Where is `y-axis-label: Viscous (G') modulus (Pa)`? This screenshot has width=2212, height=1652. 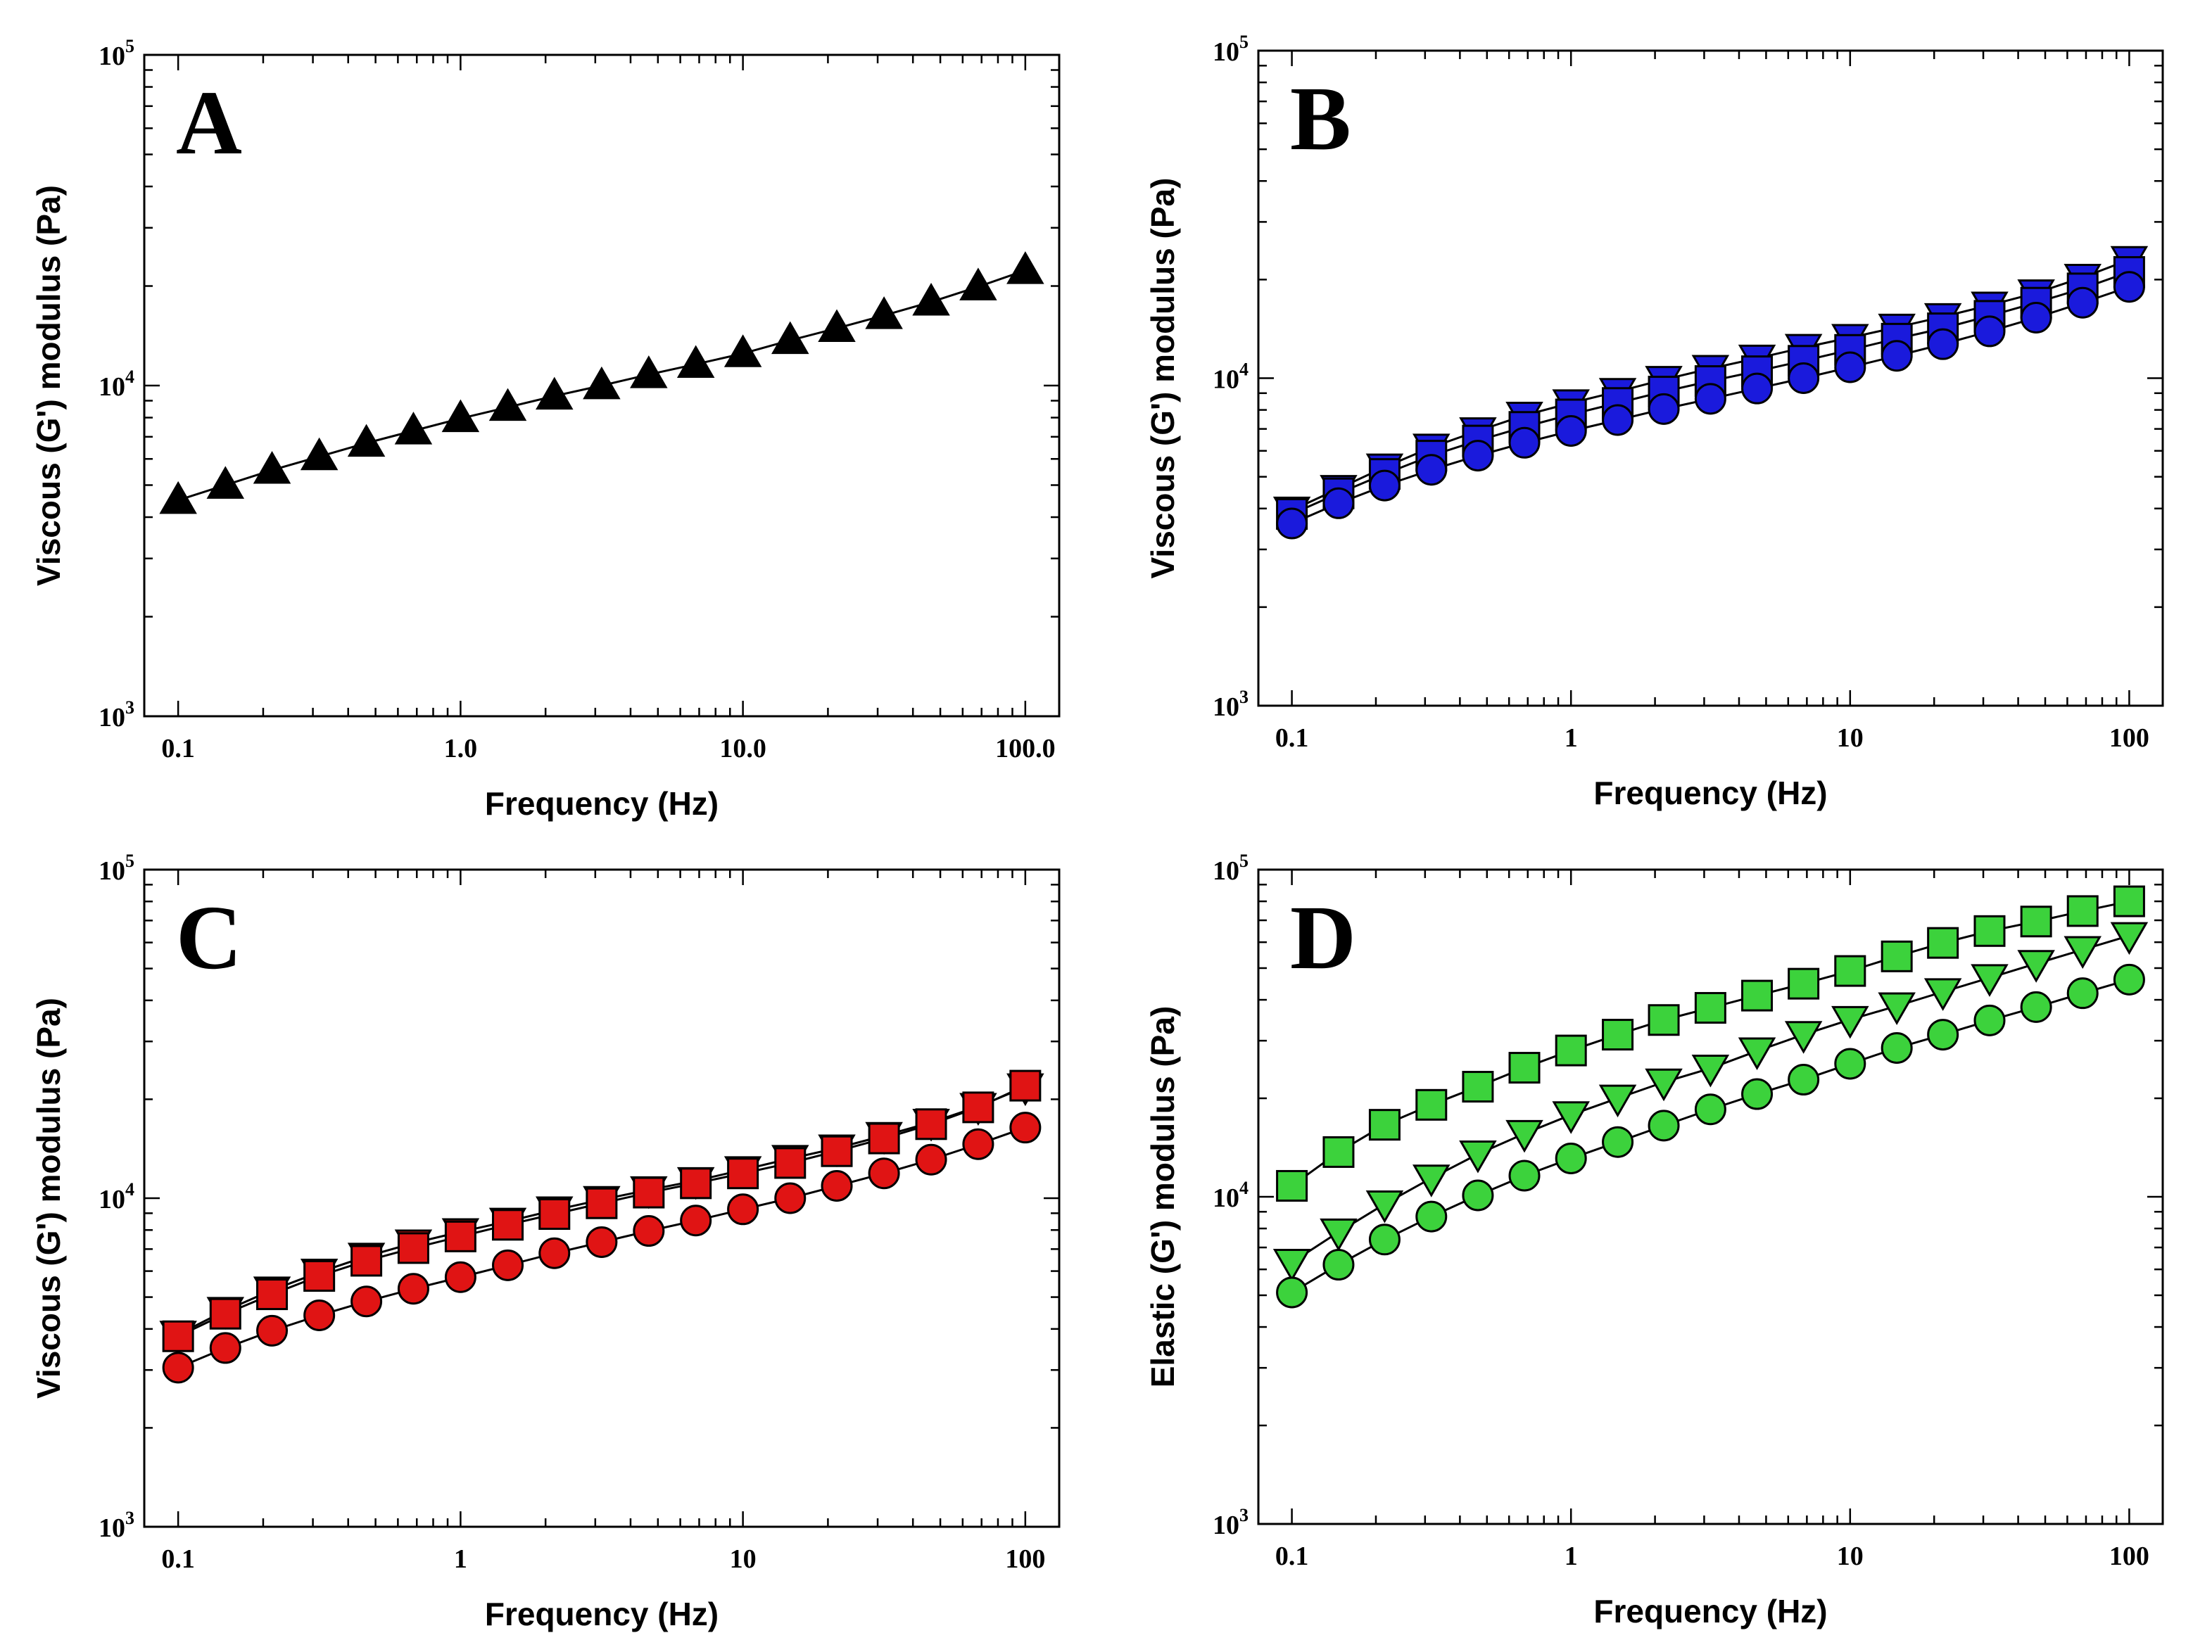
y-axis-label: Viscous (G') modulus (Pa) is located at coordinates (49, 1198).